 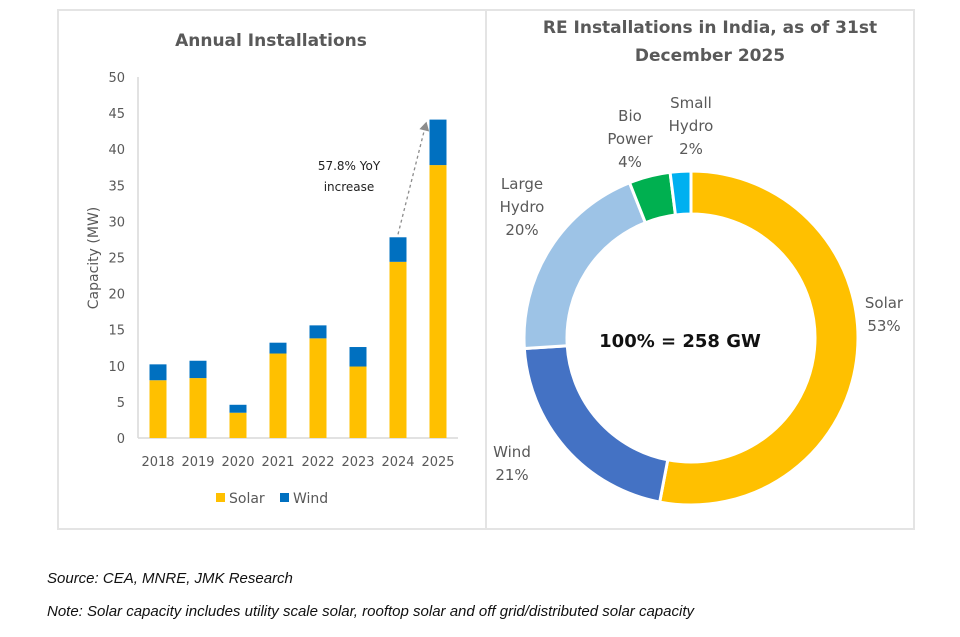 I want to click on legend-item-wind: Wind, so click(x=304, y=499).